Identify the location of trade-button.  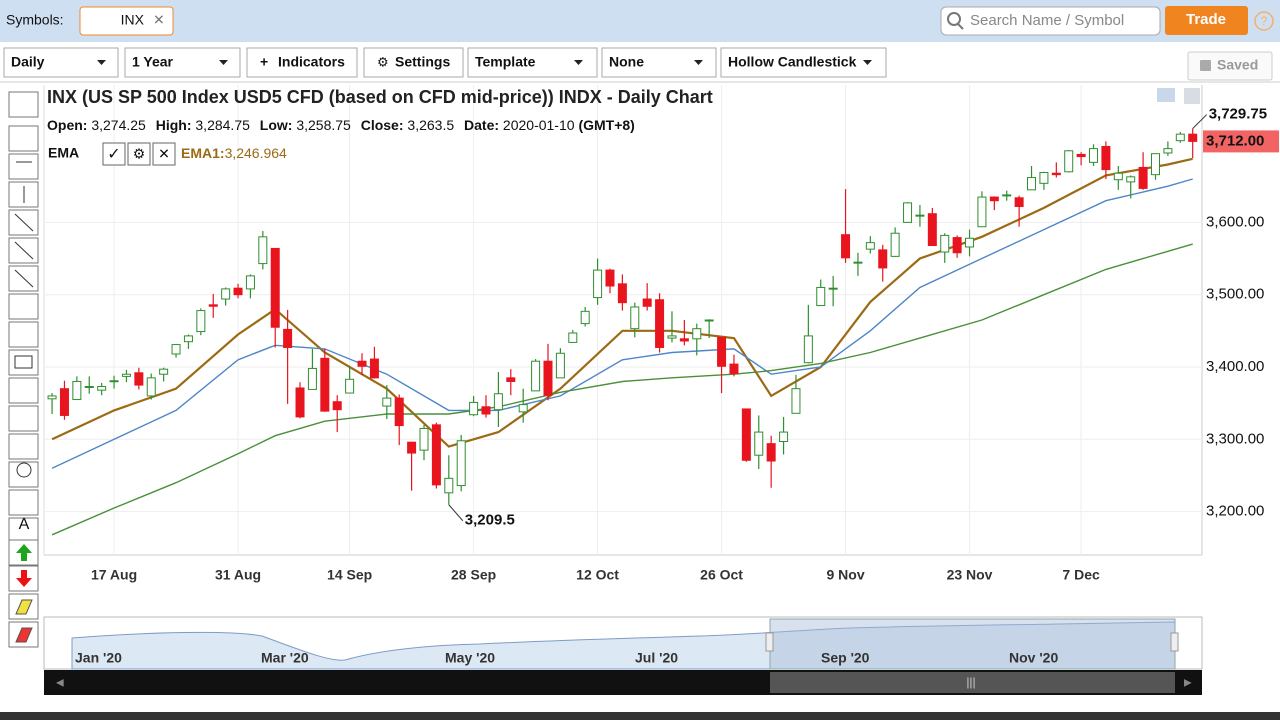
(1206, 20).